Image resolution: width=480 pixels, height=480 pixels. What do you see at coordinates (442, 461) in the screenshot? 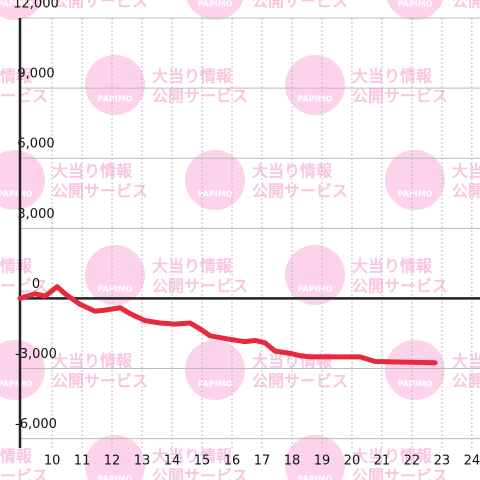
I see `x-tick-label: 23` at bounding box center [442, 461].